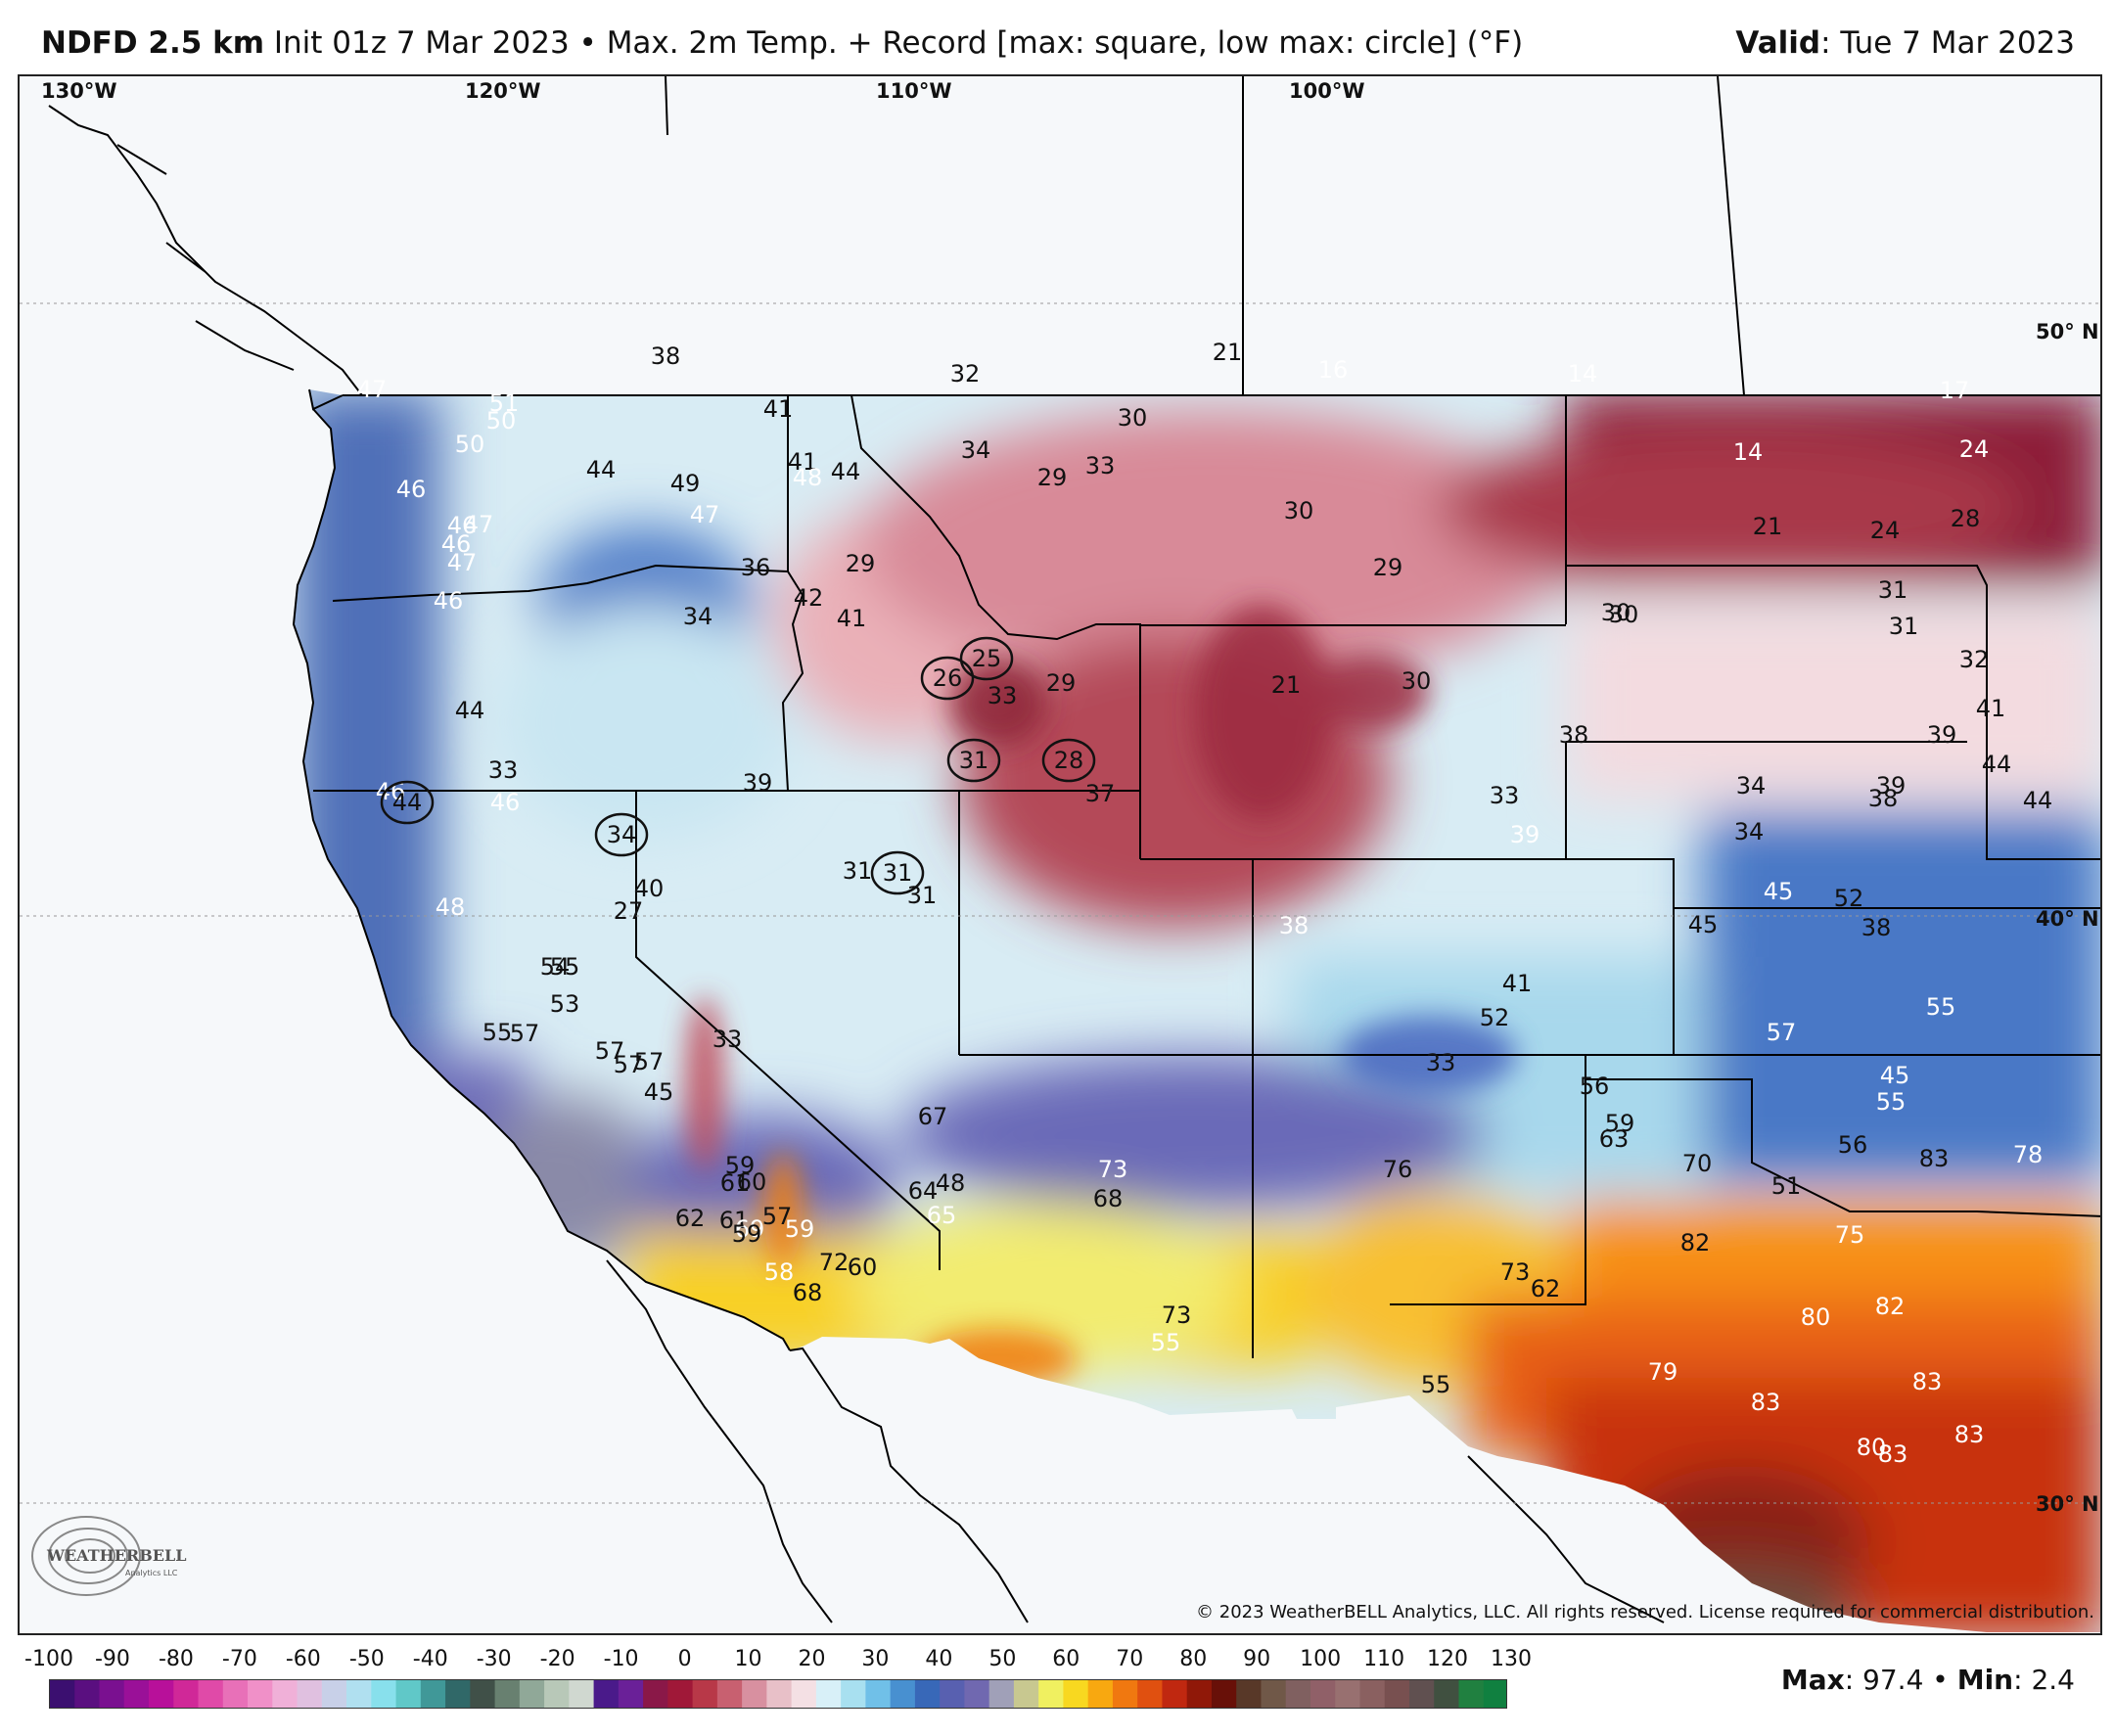 This screenshot has width=2114, height=1736. I want to click on temperature-label: 32, so click(1975, 659).